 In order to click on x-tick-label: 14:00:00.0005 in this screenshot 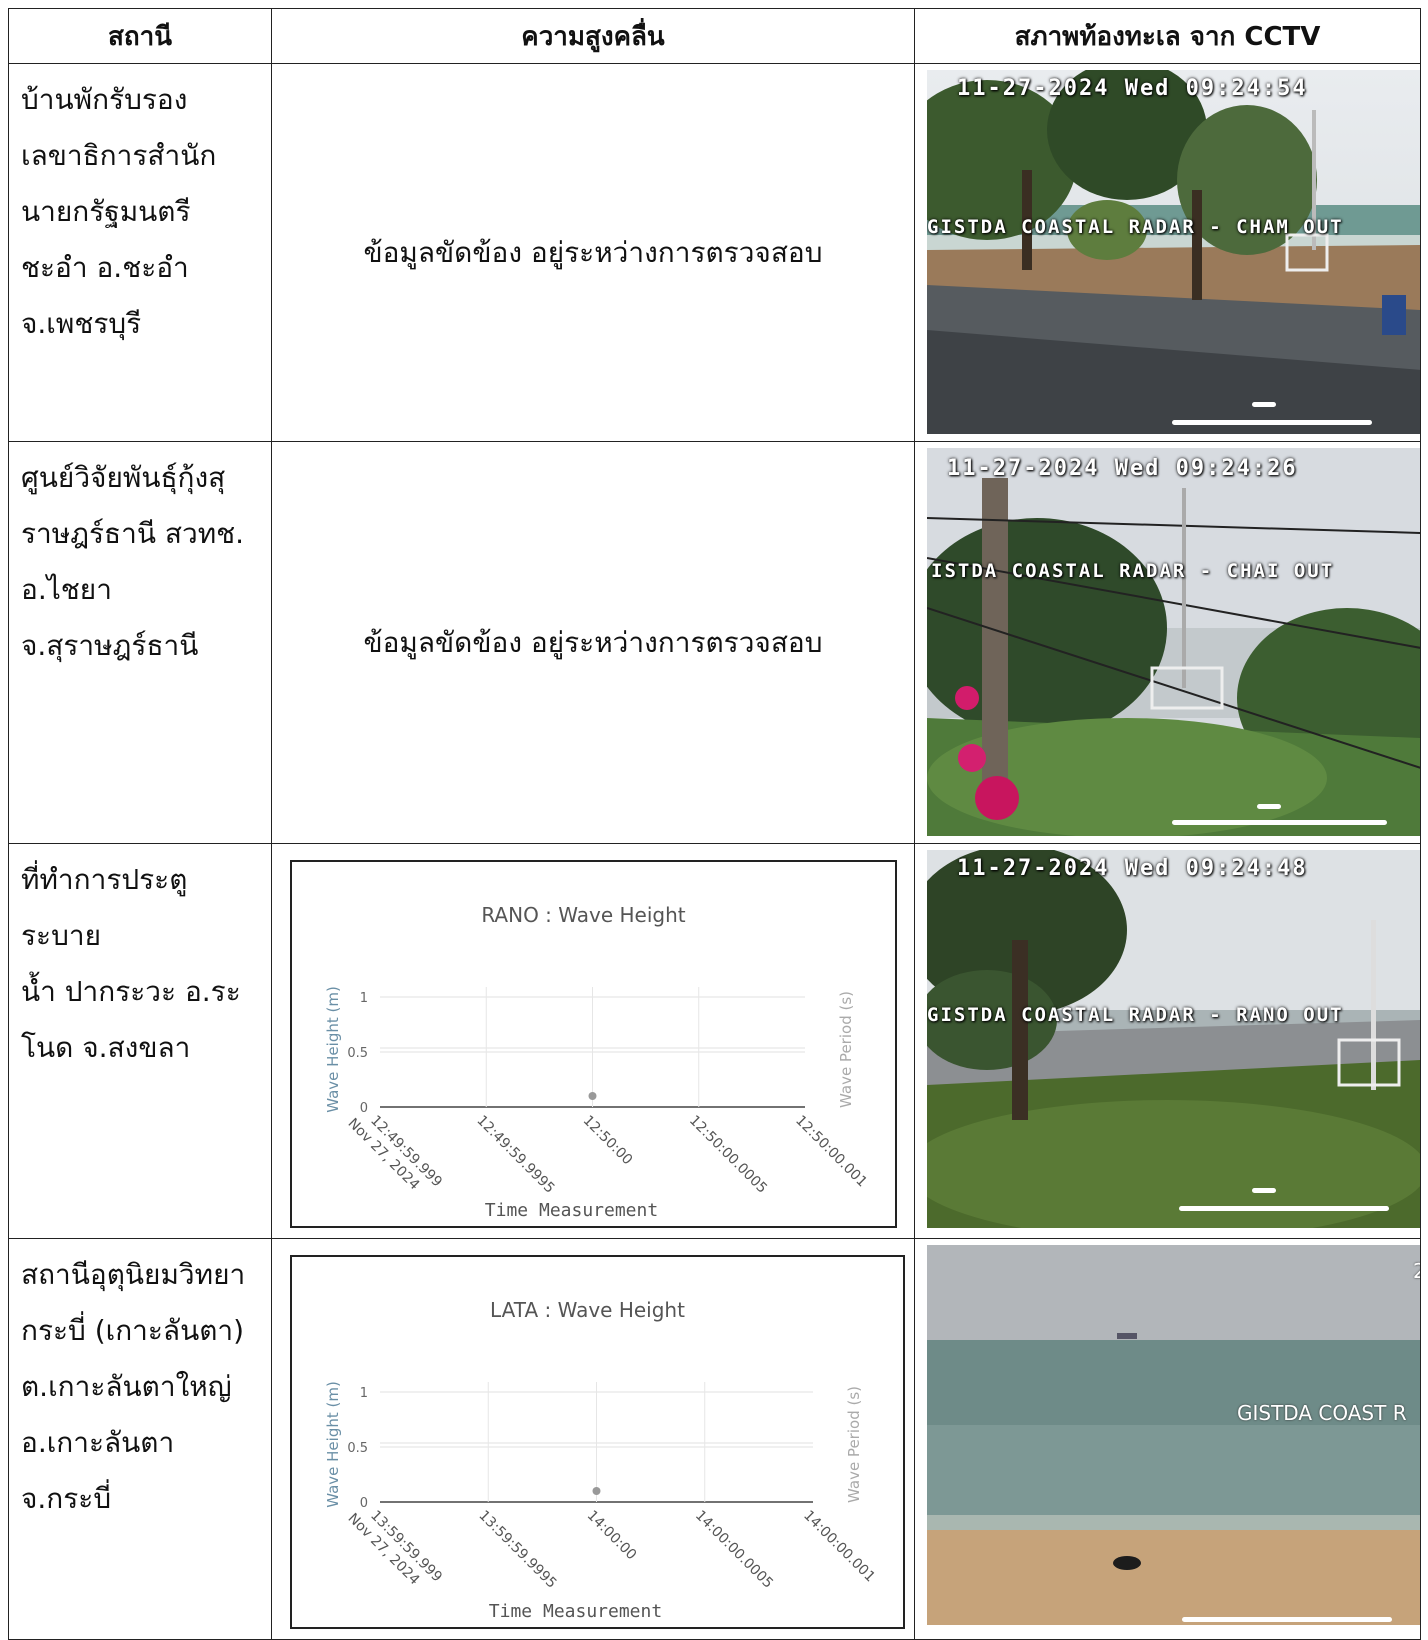, I will do `click(734, 1550)`.